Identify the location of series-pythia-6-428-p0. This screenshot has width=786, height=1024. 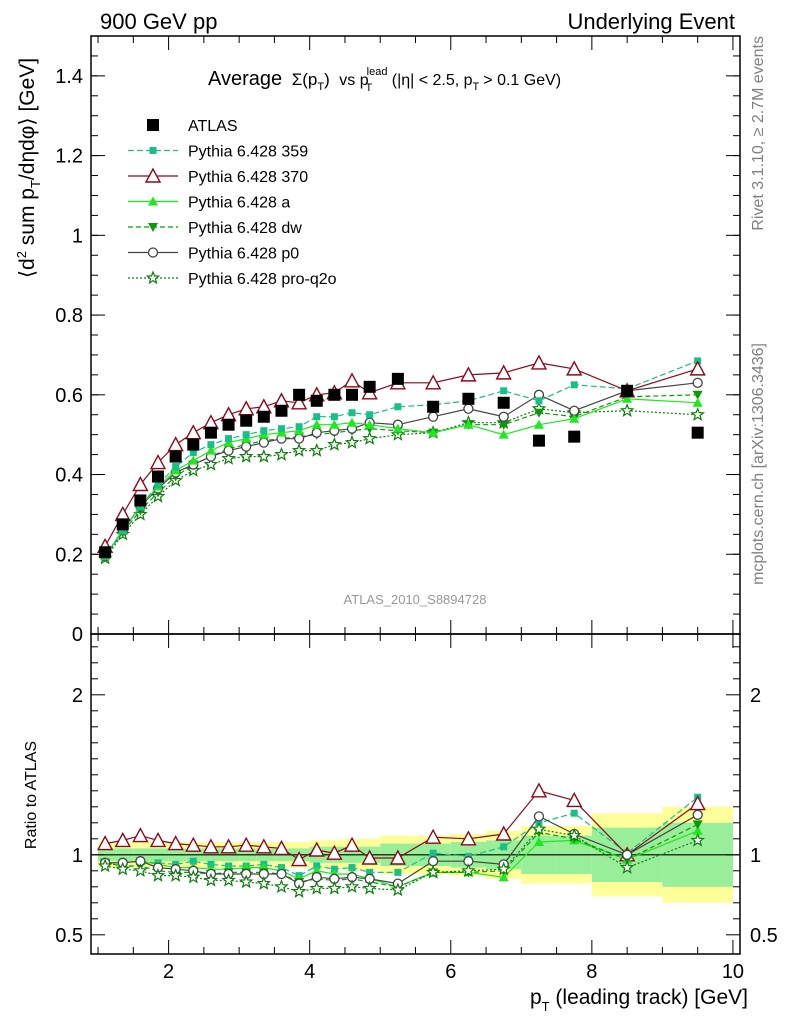
(401, 469).